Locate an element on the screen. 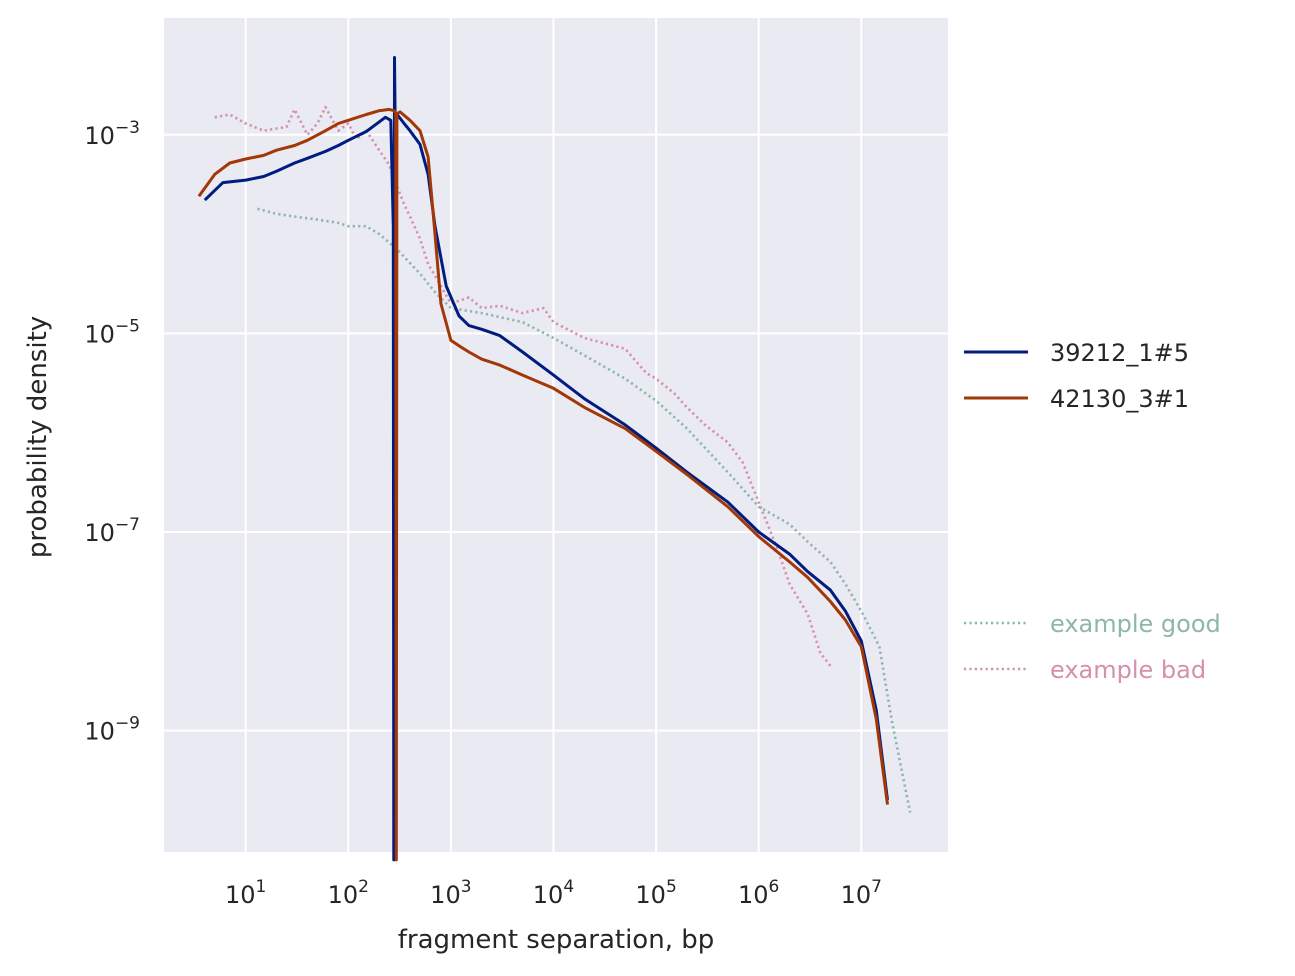 The height and width of the screenshot is (976, 1295). x-tick-label: 10⁵ is located at coordinates (655, 893).